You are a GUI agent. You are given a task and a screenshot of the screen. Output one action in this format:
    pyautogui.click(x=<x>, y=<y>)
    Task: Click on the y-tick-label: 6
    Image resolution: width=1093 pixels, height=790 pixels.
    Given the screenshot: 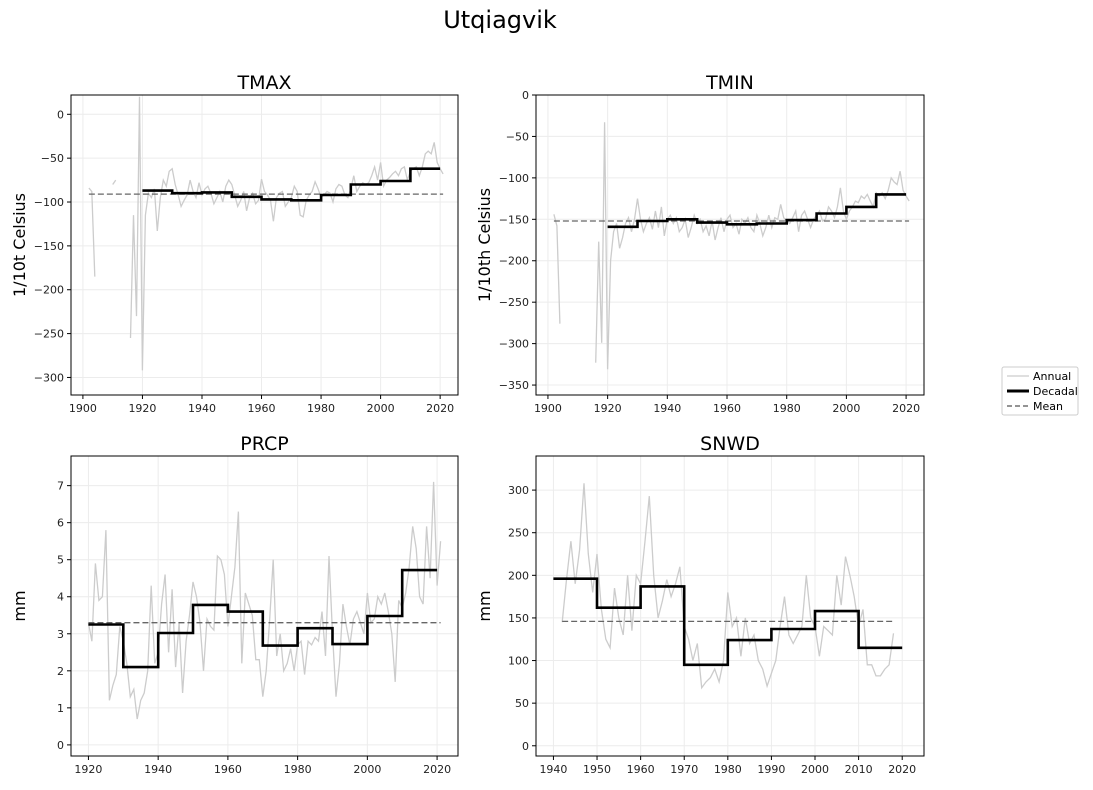 What is the action you would take?
    pyautogui.click(x=60, y=523)
    